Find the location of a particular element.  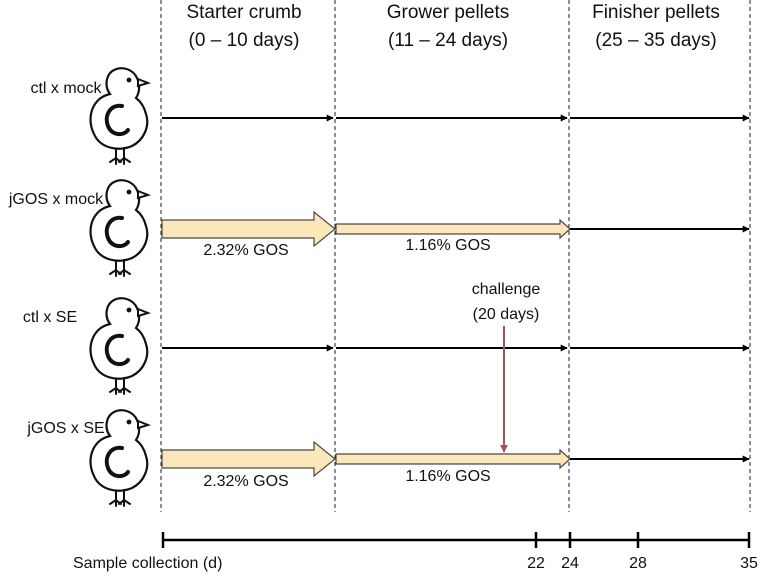

phase-grower-title: Grower pellets is located at coordinates (448, 12).